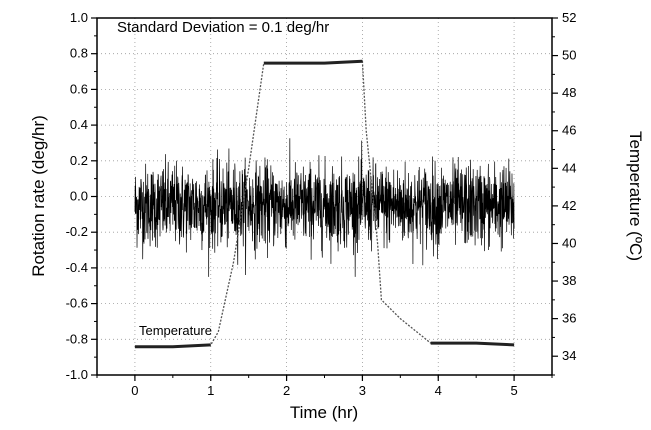 Image resolution: width=651 pixels, height=430 pixels. I want to click on x-tick-label: 4, so click(438, 390).